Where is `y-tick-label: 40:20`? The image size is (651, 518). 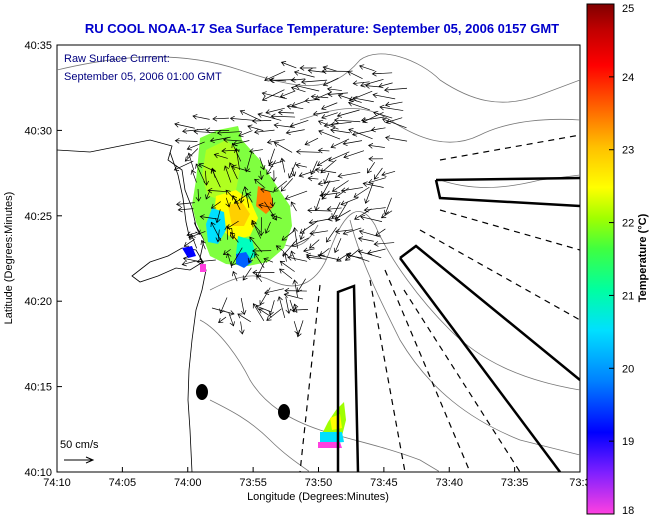 y-tick-label: 40:20 is located at coordinates (38, 302).